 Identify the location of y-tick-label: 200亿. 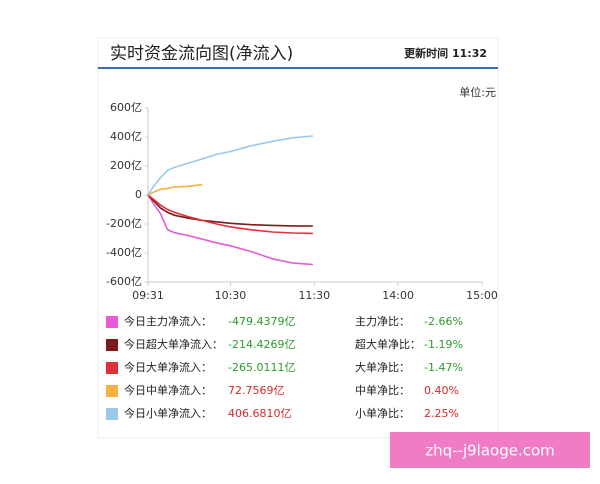
(126, 165).